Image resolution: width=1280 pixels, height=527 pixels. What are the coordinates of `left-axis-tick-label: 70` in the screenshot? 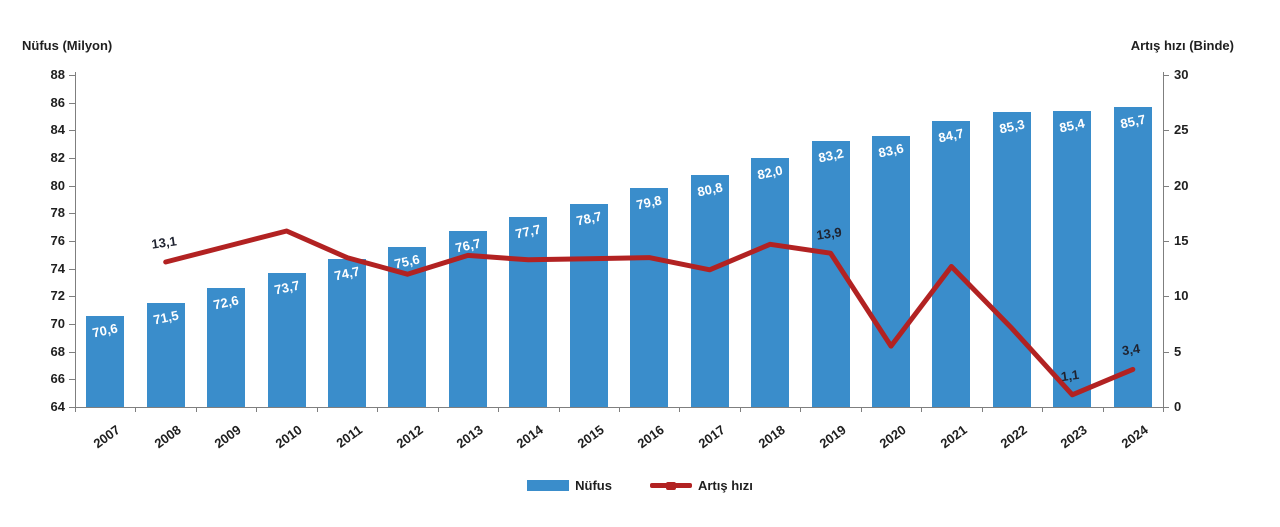 It's located at (57, 323).